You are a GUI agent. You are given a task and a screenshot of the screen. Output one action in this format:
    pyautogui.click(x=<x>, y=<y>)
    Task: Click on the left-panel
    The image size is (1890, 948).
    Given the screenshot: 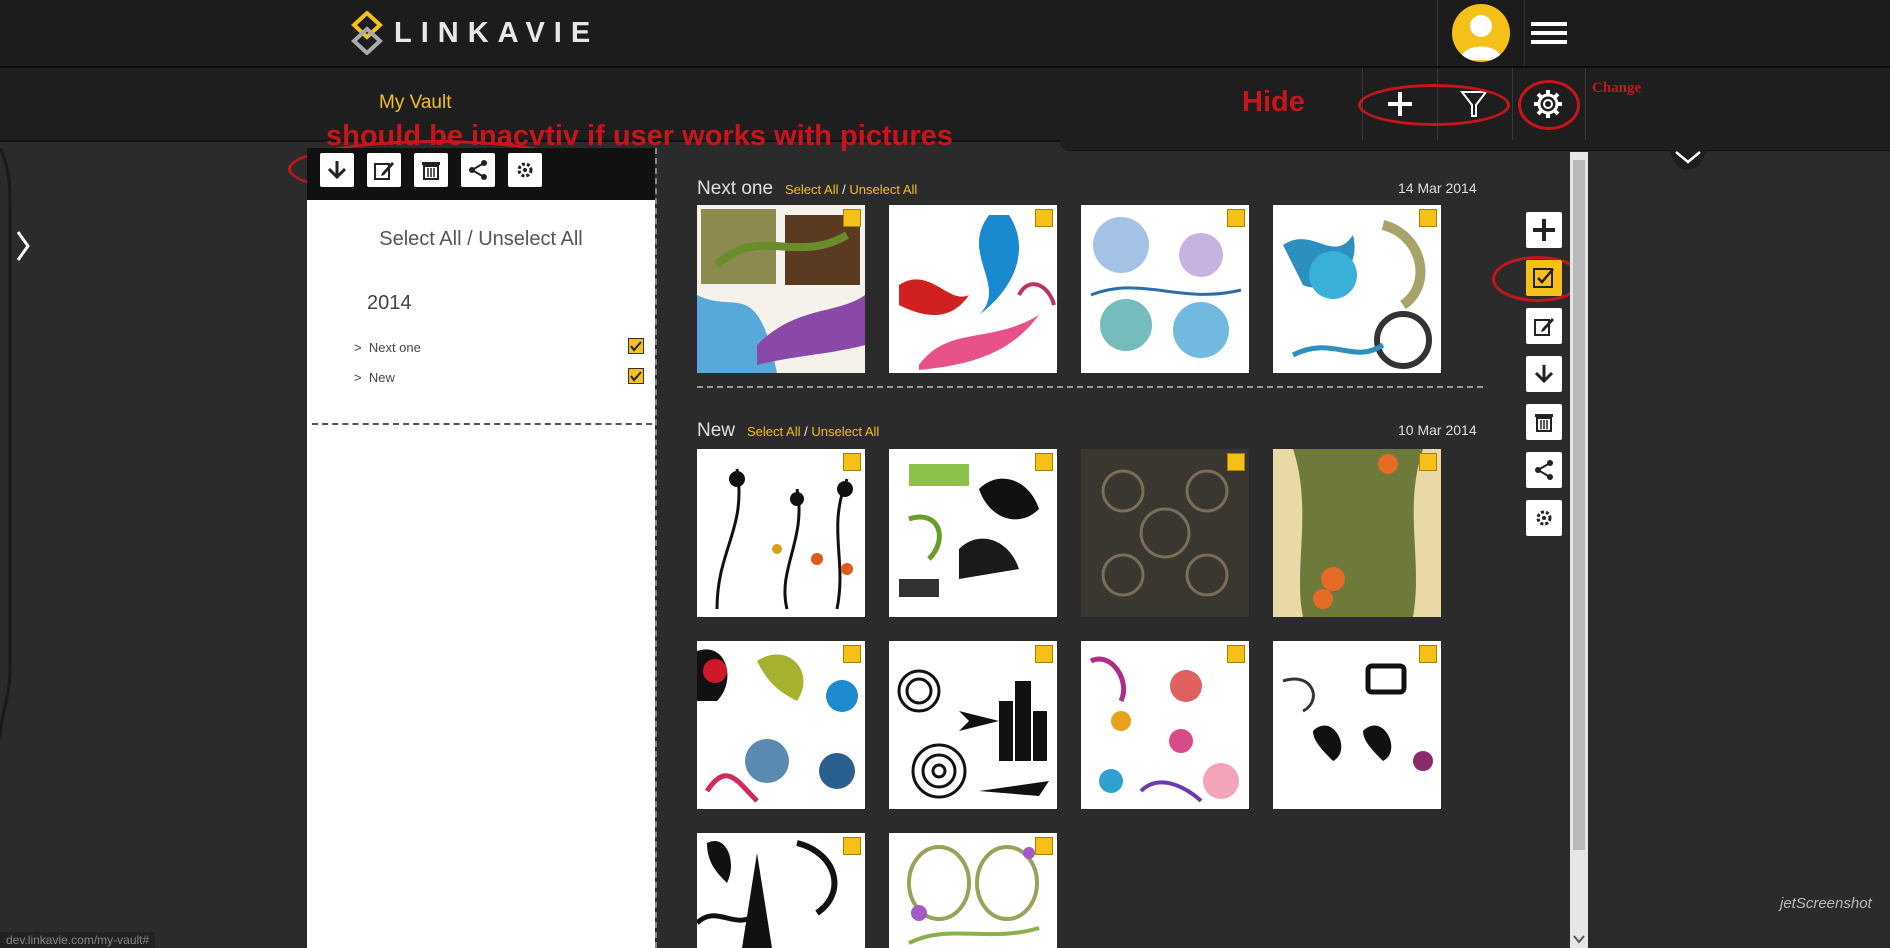 What is the action you would take?
    pyautogui.click(x=481, y=574)
    